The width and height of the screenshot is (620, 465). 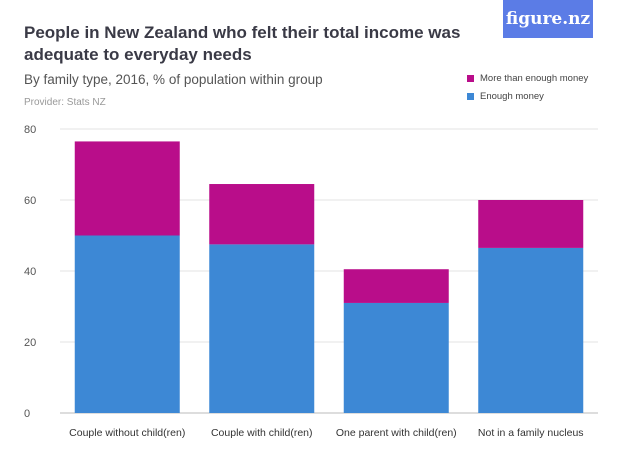 What do you see at coordinates (262, 433) in the screenshot?
I see `x-tick-label-1: Couple with child(ren)` at bounding box center [262, 433].